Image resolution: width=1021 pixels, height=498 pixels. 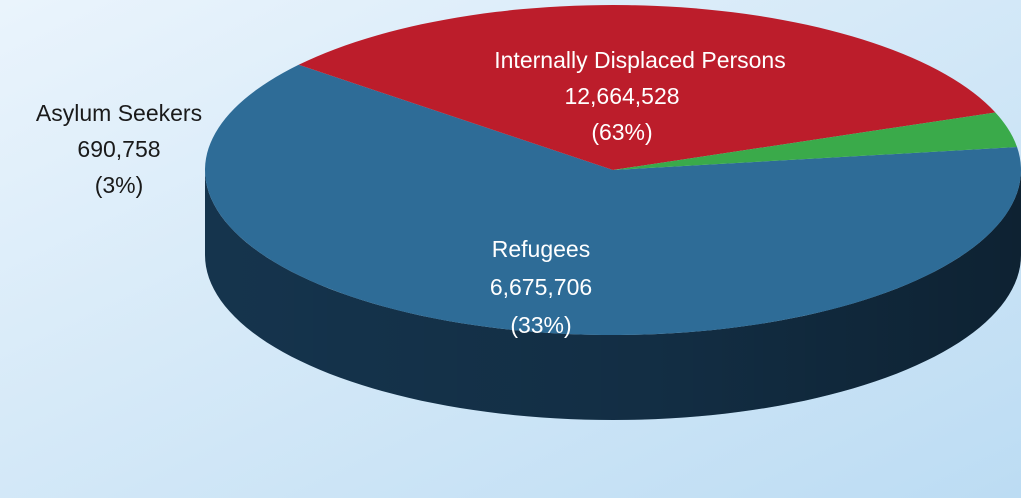 I want to click on slice-value-label: 6,675,706, so click(x=541, y=287).